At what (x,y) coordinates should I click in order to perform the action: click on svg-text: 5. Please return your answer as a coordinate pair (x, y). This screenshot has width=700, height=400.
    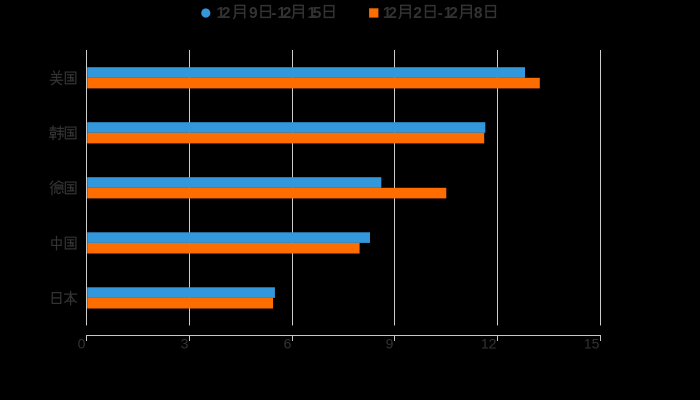
    Looking at the image, I should click on (317, 13).